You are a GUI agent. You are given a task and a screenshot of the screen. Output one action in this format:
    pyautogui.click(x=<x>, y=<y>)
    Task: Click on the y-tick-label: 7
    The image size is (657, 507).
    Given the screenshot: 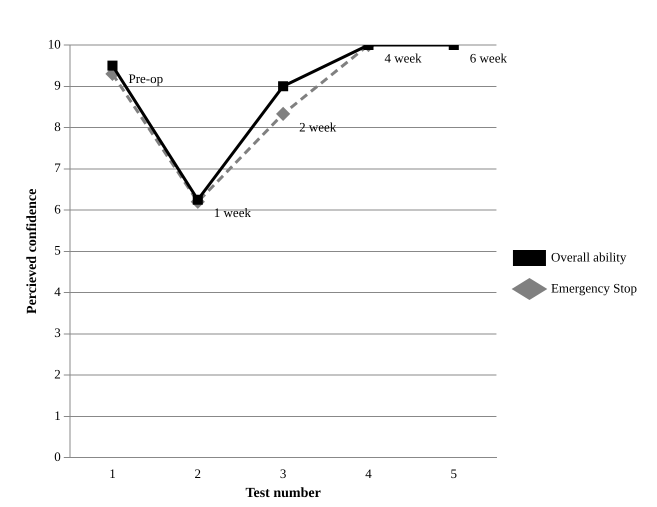 What is the action you would take?
    pyautogui.click(x=58, y=168)
    